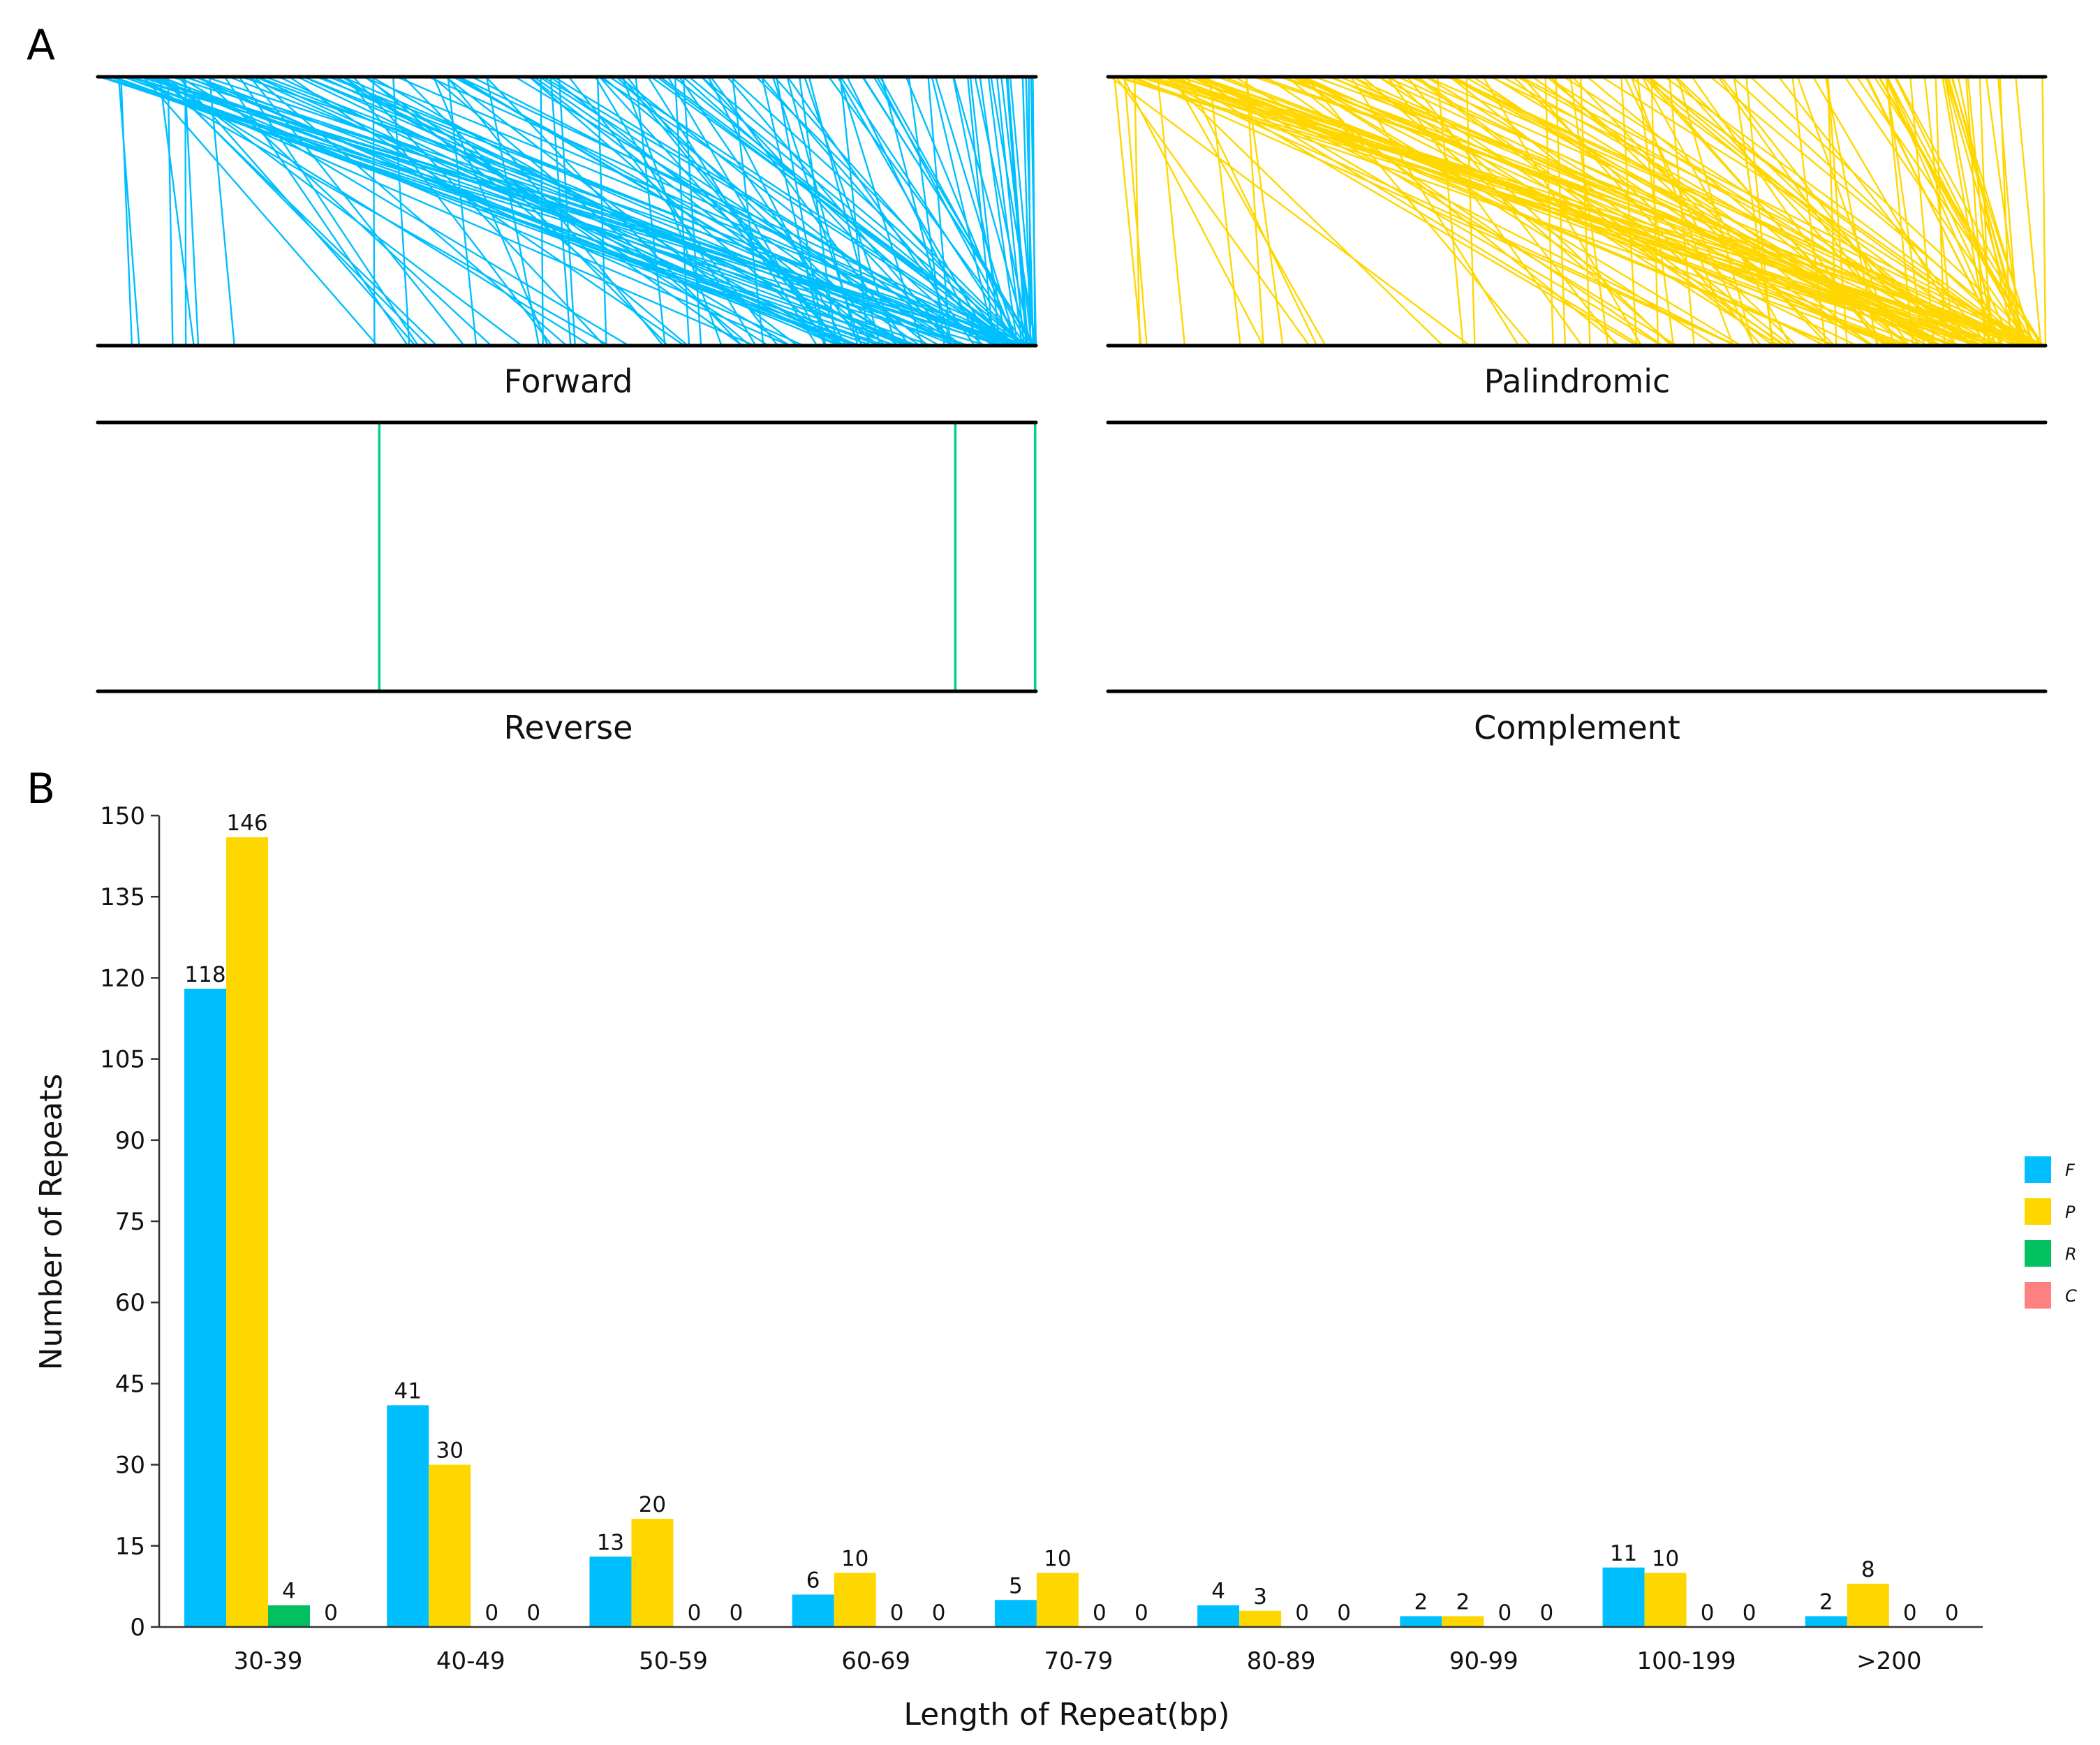 The width and height of the screenshot is (2100, 1745). What do you see at coordinates (1623, 1553) in the screenshot?
I see `data-label-F-100-199: 11` at bounding box center [1623, 1553].